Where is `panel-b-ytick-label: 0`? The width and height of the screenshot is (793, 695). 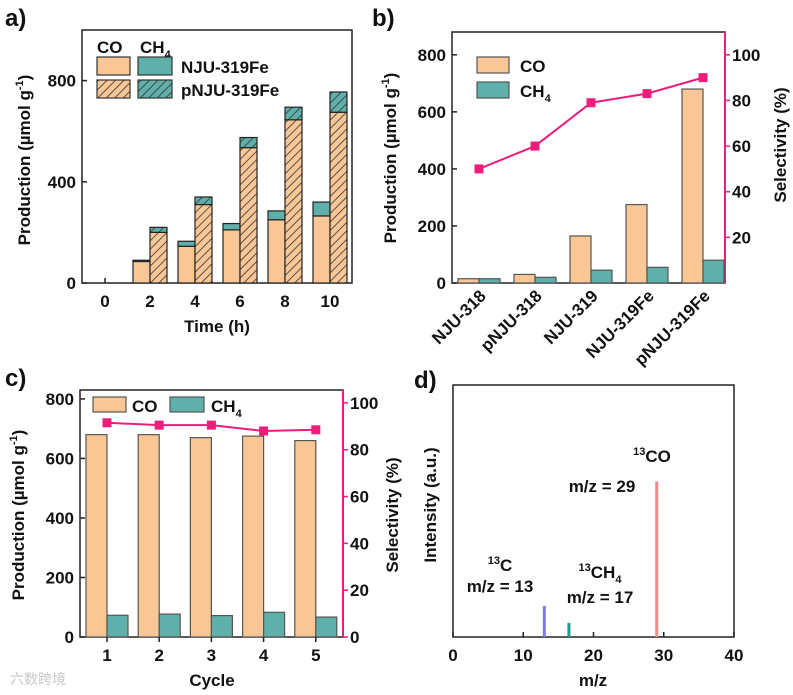
panel-b-ytick-label: 0 is located at coordinates (441, 283).